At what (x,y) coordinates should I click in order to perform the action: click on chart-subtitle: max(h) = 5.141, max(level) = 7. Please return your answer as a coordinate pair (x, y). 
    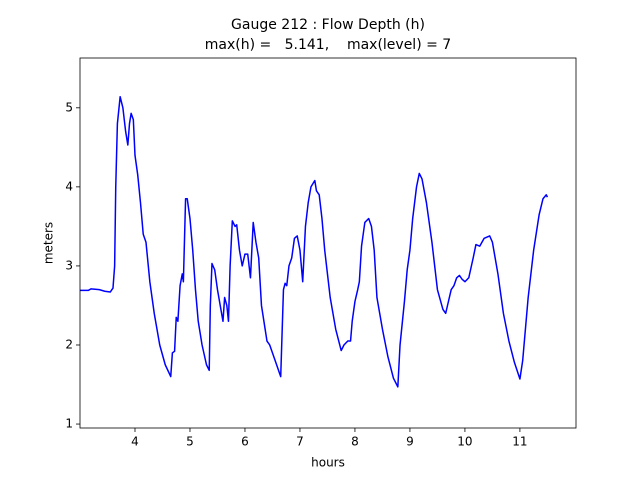
    Looking at the image, I should click on (328, 45).